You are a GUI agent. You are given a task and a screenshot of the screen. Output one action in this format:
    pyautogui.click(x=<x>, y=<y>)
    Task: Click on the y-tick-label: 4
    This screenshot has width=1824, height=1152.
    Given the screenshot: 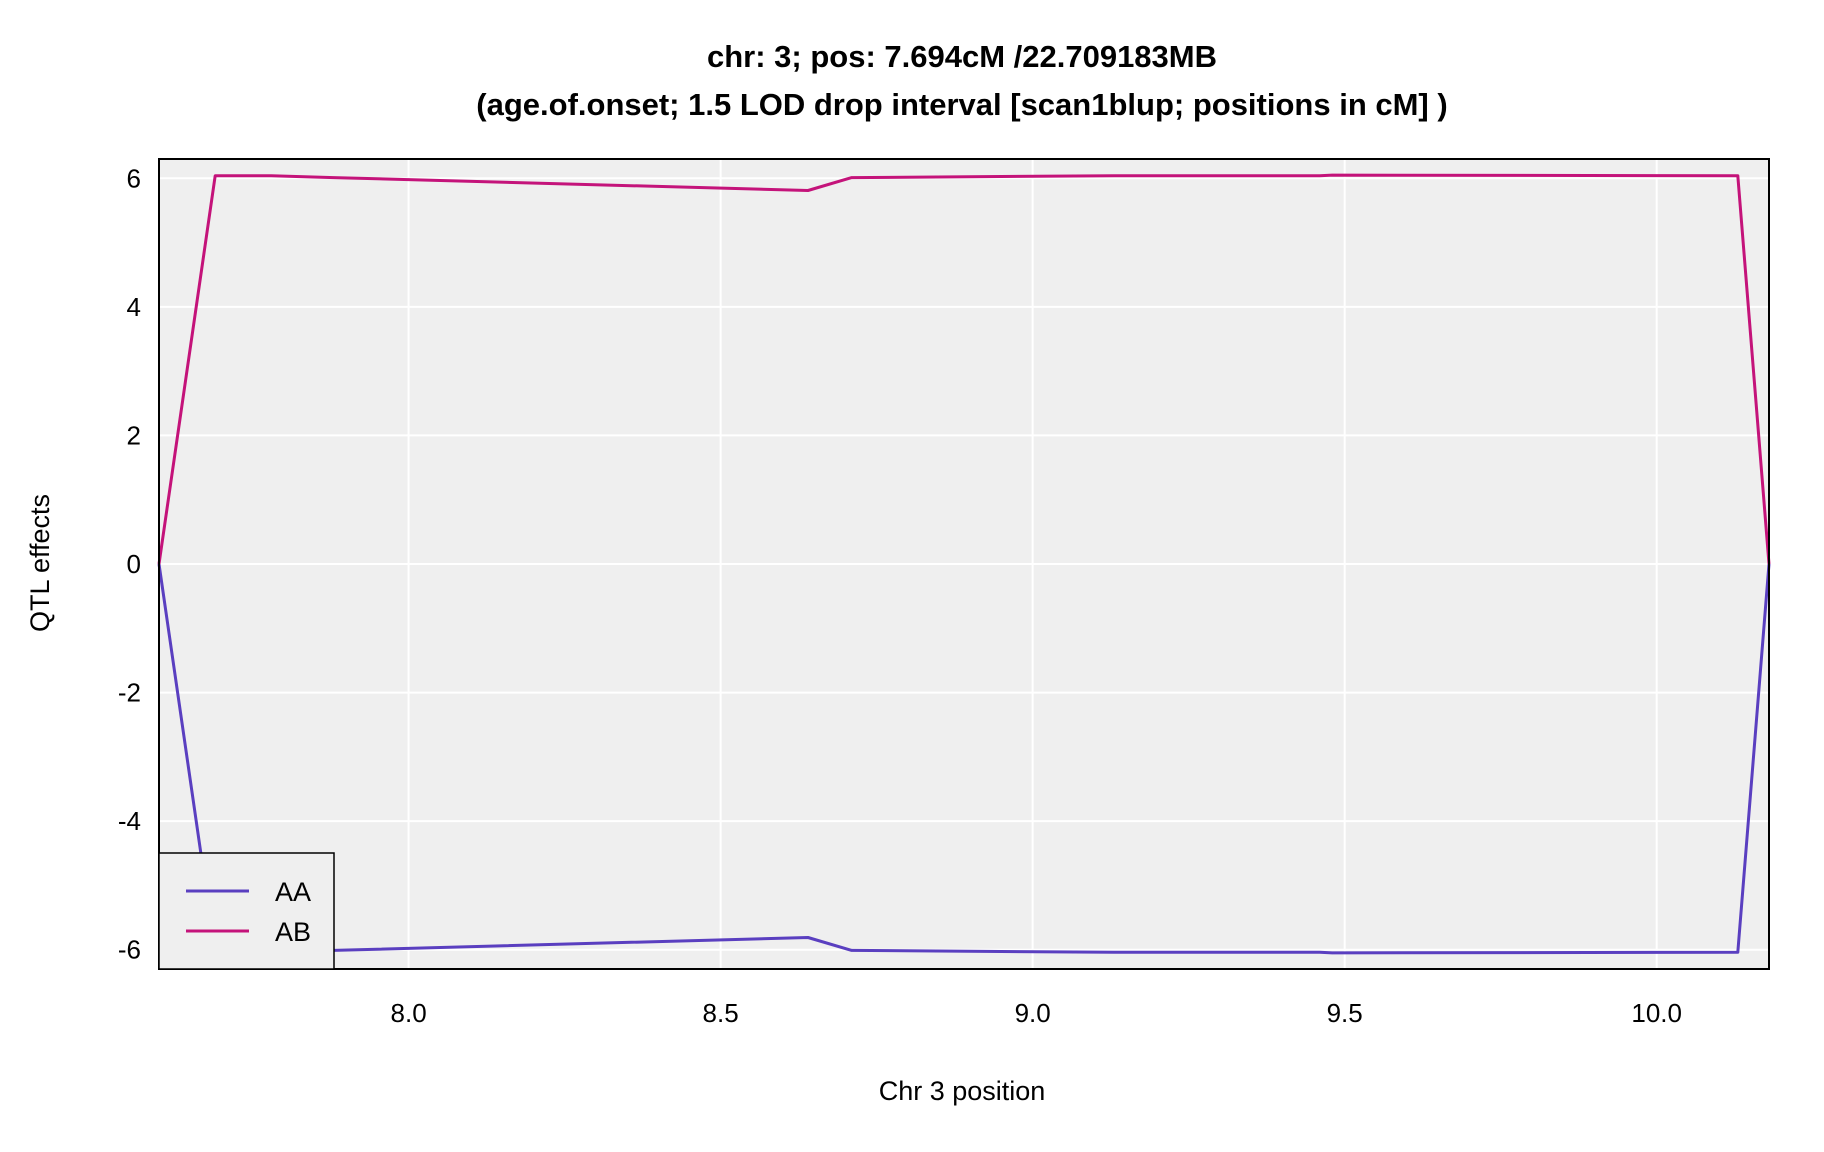 What is the action you would take?
    pyautogui.click(x=134, y=307)
    